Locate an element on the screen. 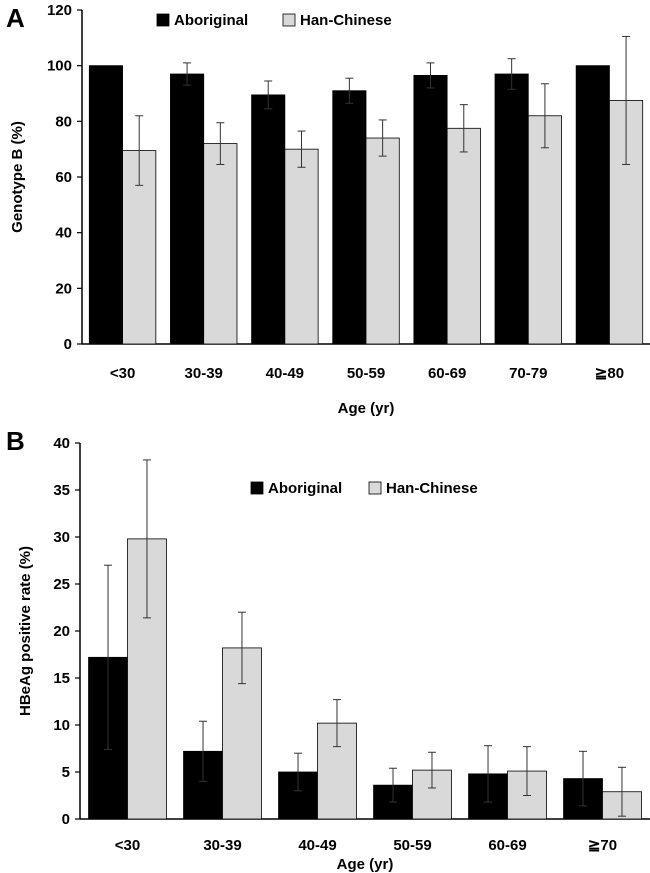  y-axis-title: Genotype B (%) is located at coordinates (17, 177).